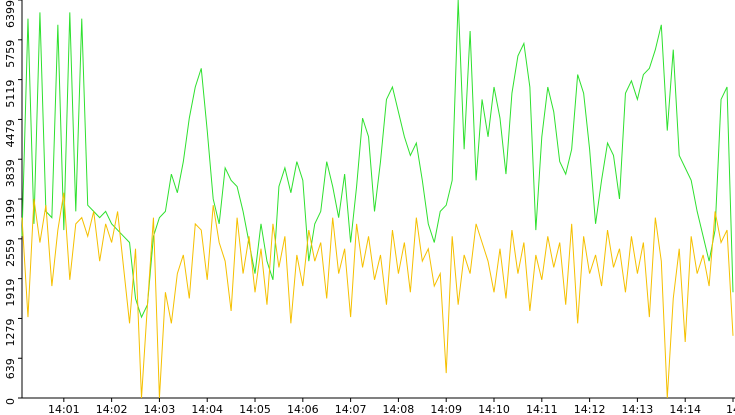 The height and width of the screenshot is (415, 735). What do you see at coordinates (494, 409) in the screenshot?
I see `x-tick-label: 14:10` at bounding box center [494, 409].